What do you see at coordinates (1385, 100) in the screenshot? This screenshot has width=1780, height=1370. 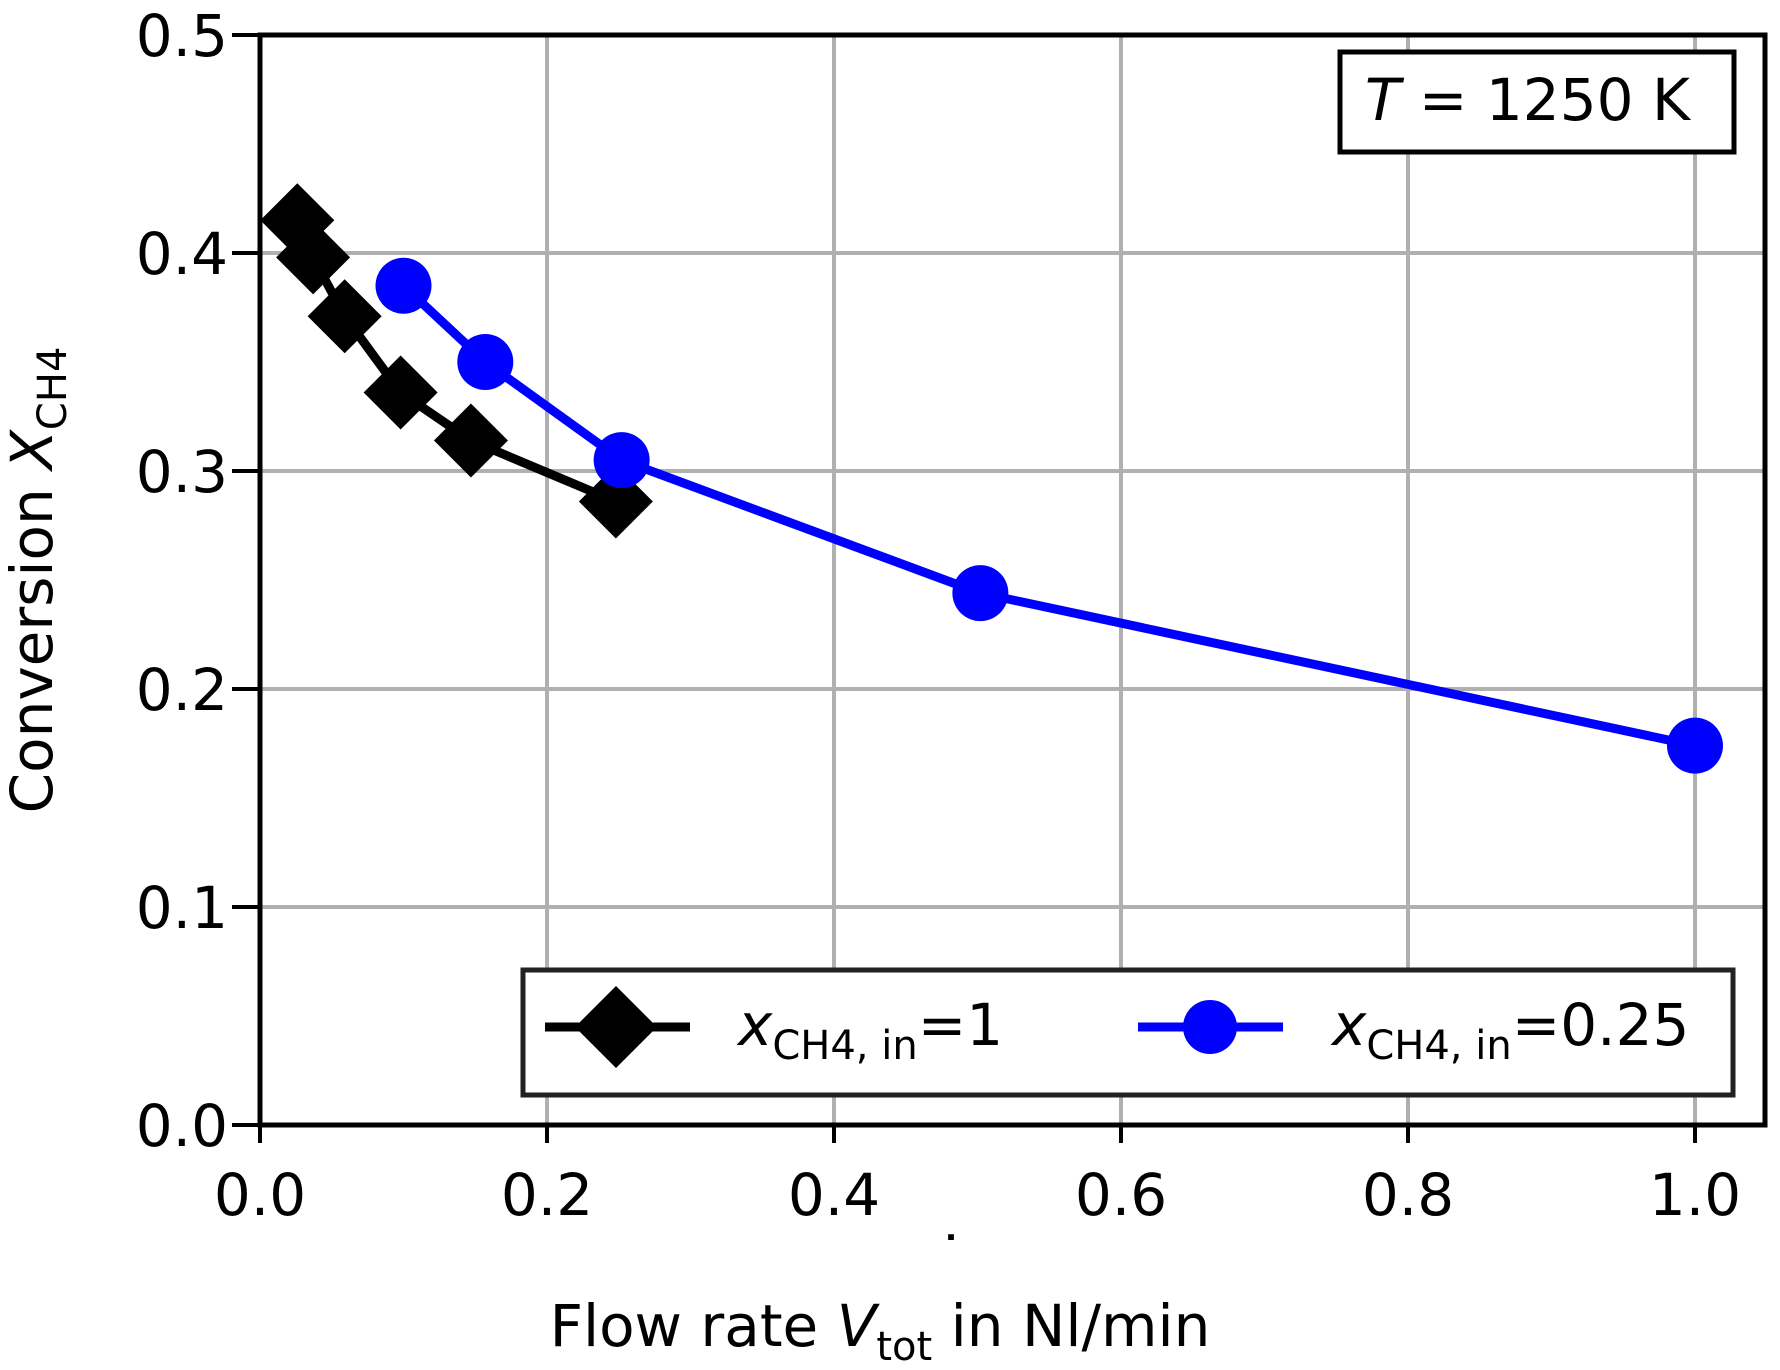 I see `annotation-symbol: T` at bounding box center [1385, 100].